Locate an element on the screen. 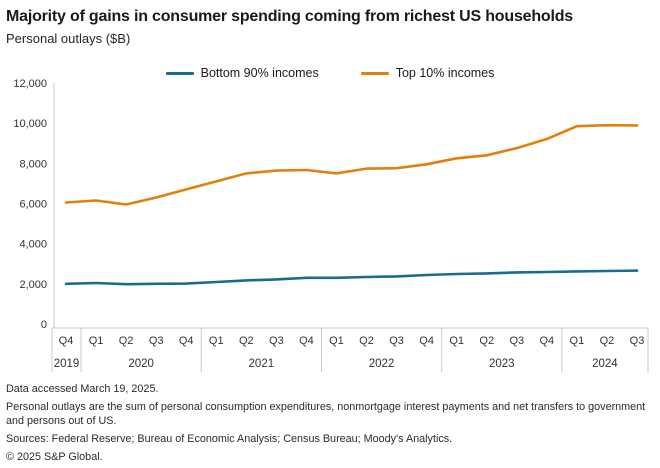 This screenshot has width=660, height=468. x-axis-year-label: 2019 is located at coordinates (67, 364).